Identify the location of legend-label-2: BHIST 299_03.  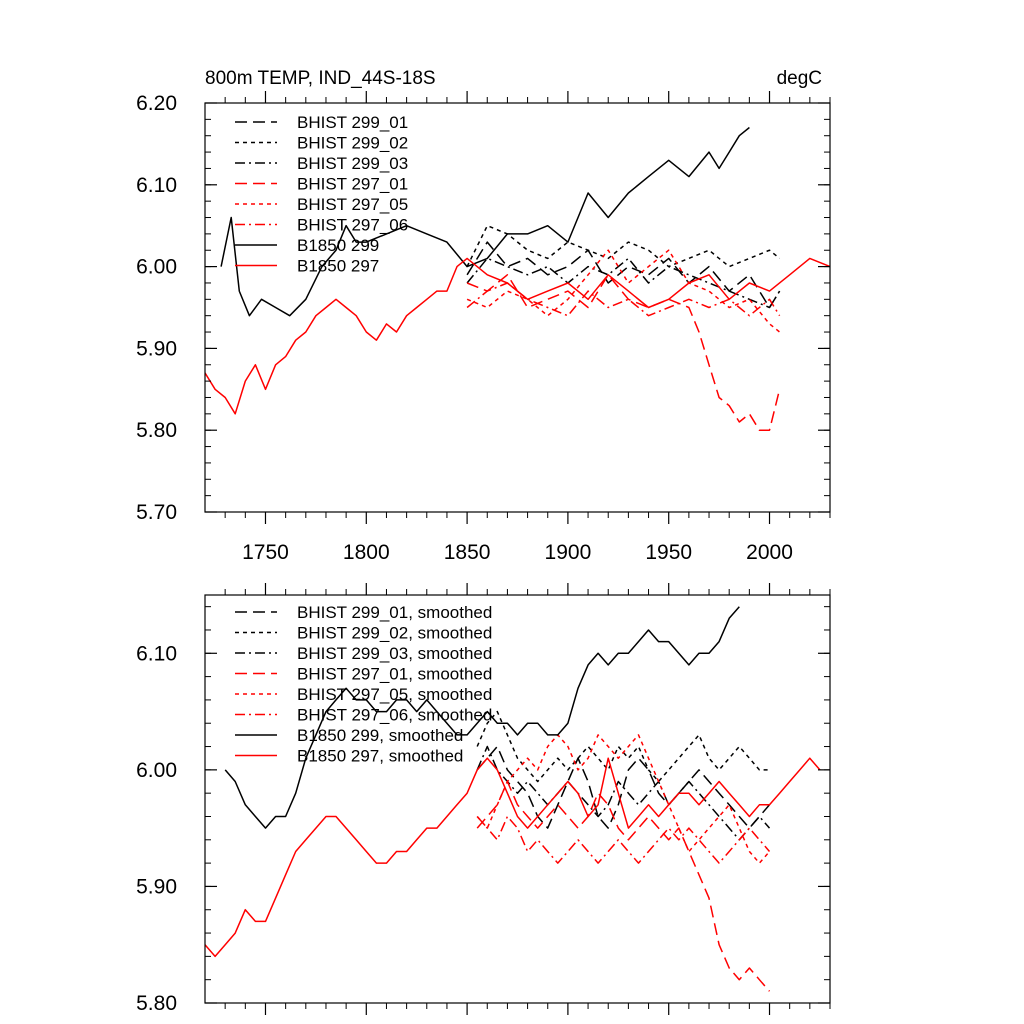
(352, 163).